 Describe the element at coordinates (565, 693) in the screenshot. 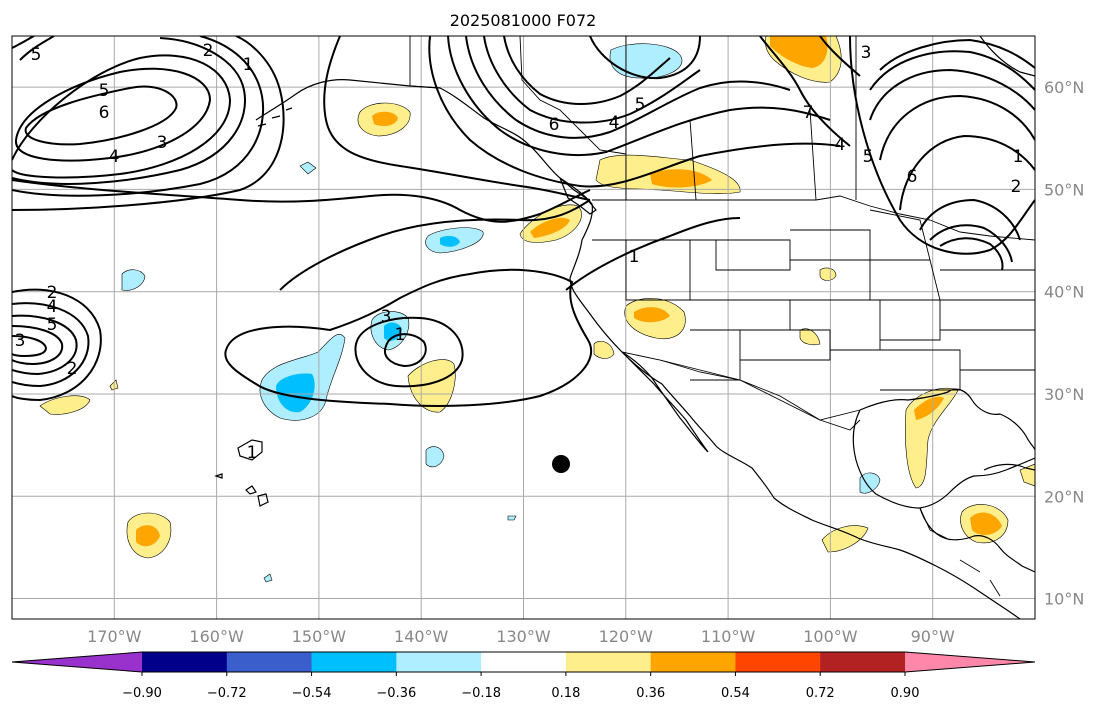

I see `colorbar-tick-label: 0.18` at that location.